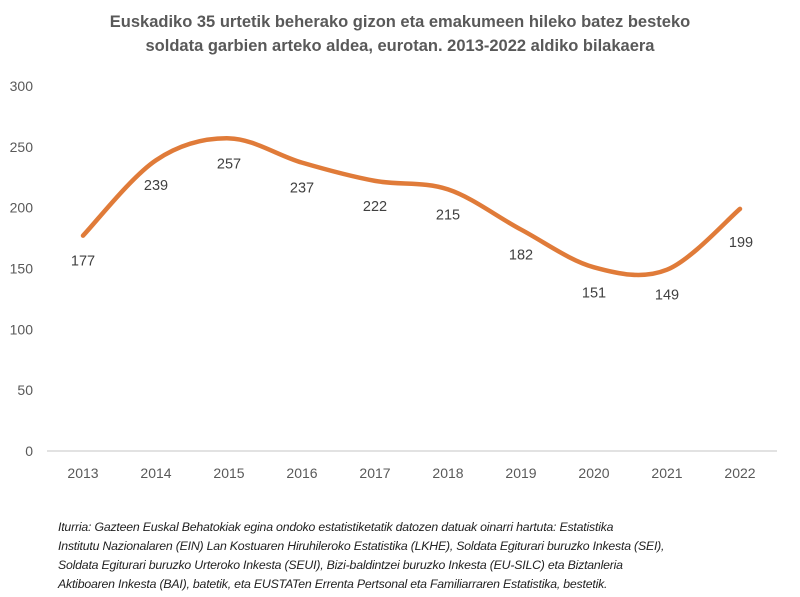 Image resolution: width=800 pixels, height=597 pixels. What do you see at coordinates (25, 390) in the screenshot?
I see `y-tick-label: 50` at bounding box center [25, 390].